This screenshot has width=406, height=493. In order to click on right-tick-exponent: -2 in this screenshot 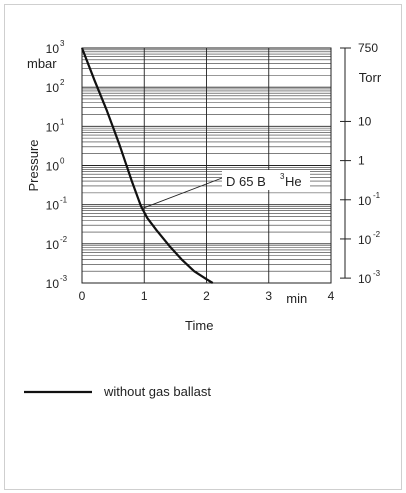, I will do `click(377, 234)`.